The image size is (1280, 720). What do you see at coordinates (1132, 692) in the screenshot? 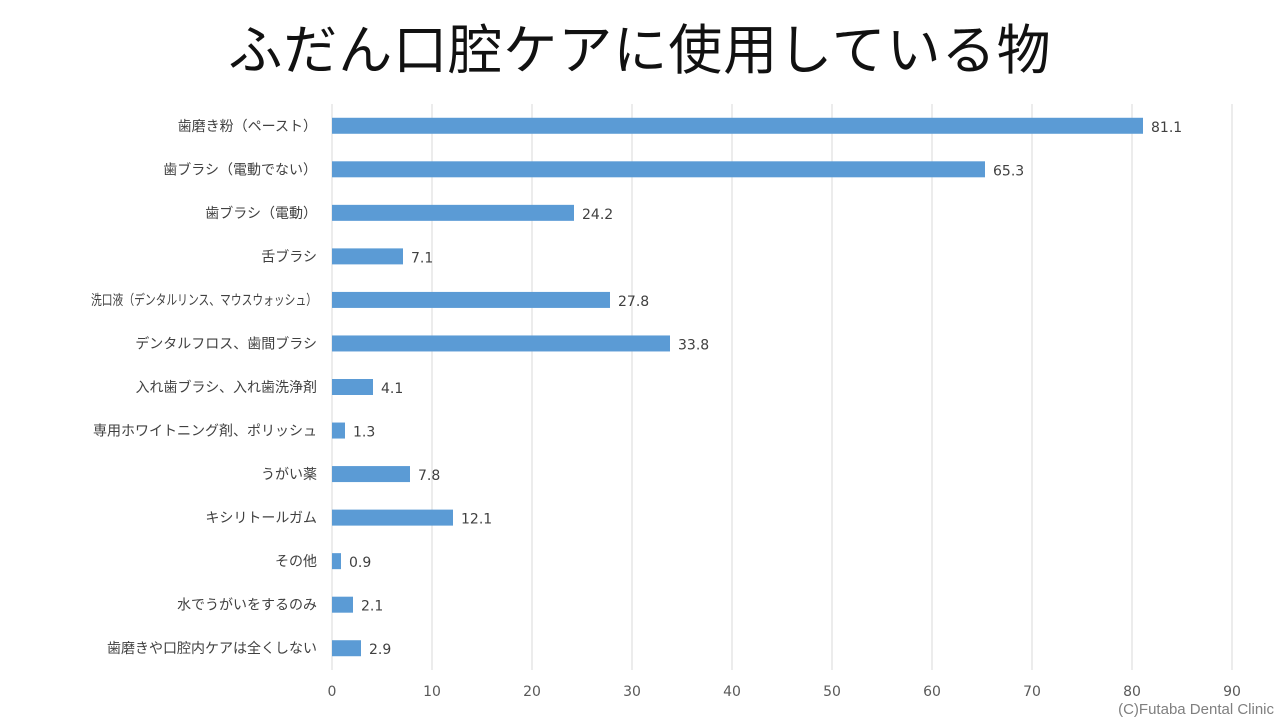
I see `x-tick-label: 80` at bounding box center [1132, 692].